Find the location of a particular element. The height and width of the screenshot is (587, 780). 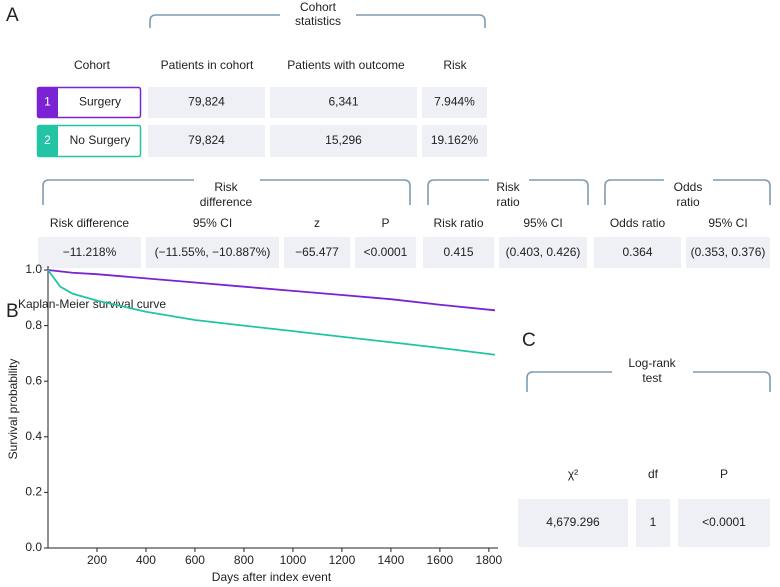

column-header: Cohort is located at coordinates (92, 65).